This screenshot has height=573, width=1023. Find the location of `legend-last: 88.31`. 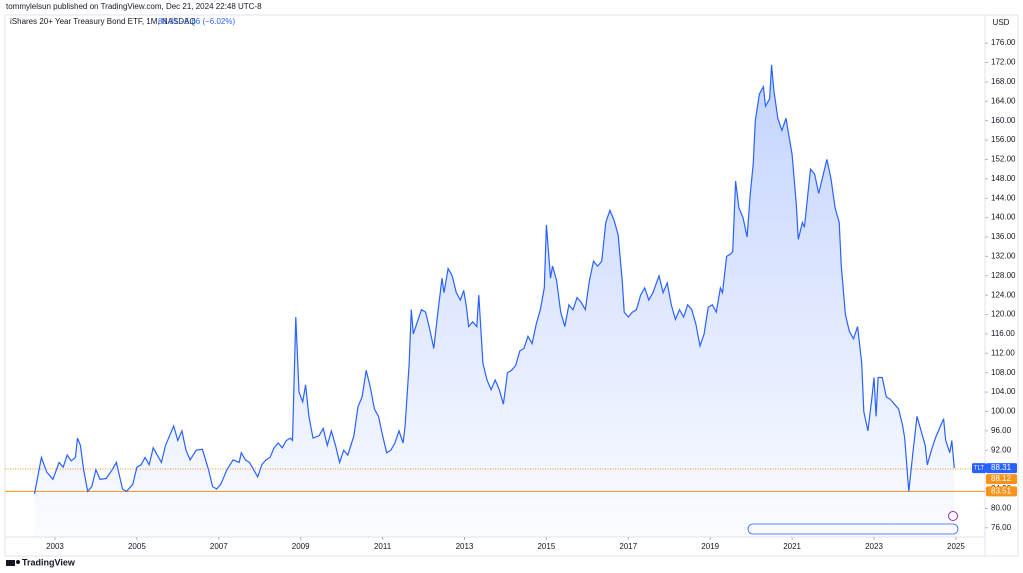

legend-last: 88.31 is located at coordinates (168, 21).